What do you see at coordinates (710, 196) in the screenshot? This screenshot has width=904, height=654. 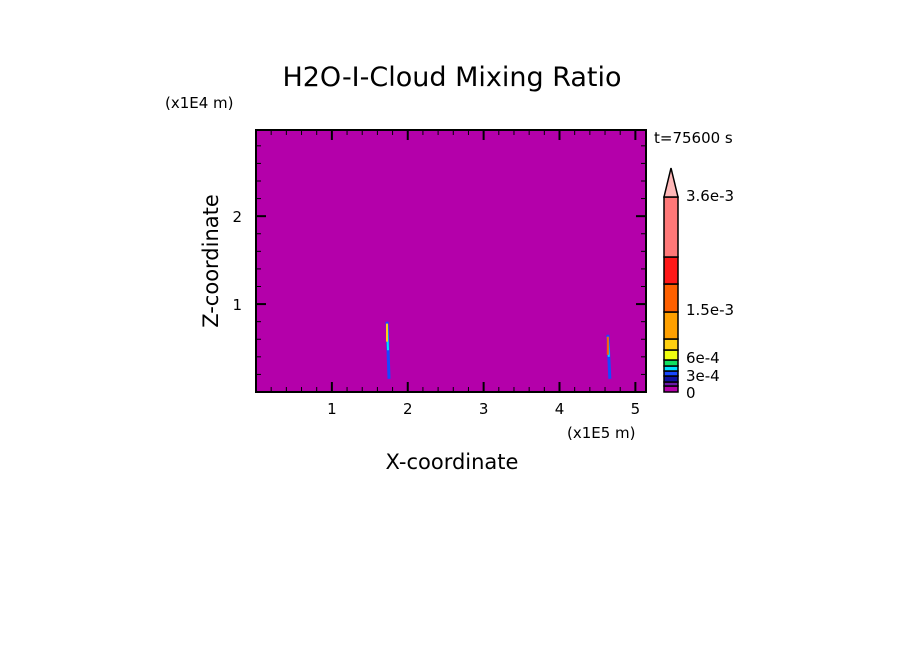 I see `colorbar-label: 3.6e-3` at bounding box center [710, 196].